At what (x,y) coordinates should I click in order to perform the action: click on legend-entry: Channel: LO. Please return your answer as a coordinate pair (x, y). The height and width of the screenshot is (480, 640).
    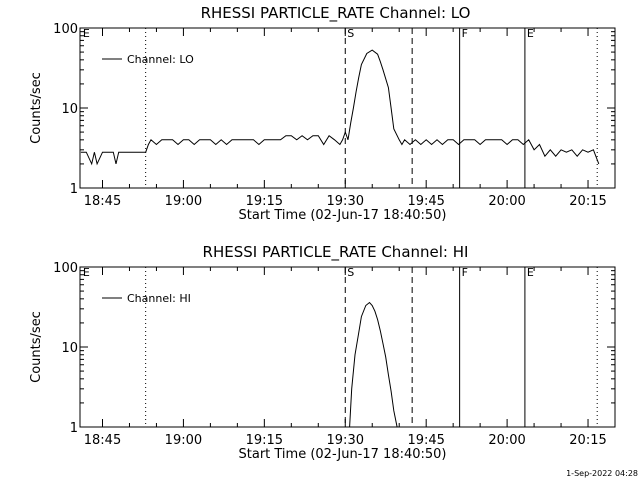
    Looking at the image, I should click on (160, 59).